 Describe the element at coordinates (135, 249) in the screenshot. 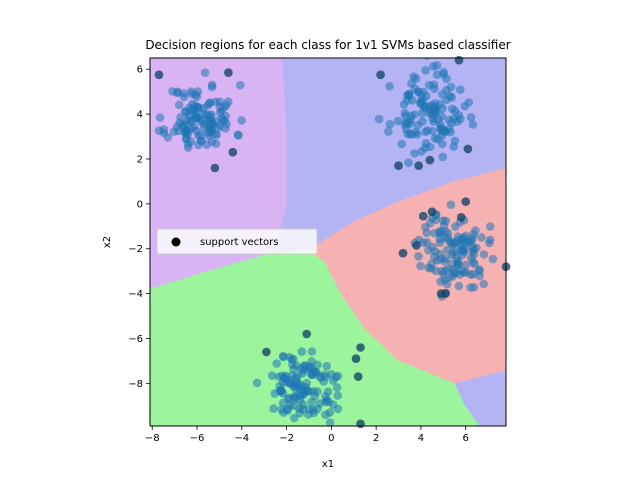

I see `y-tick-label: −2` at that location.